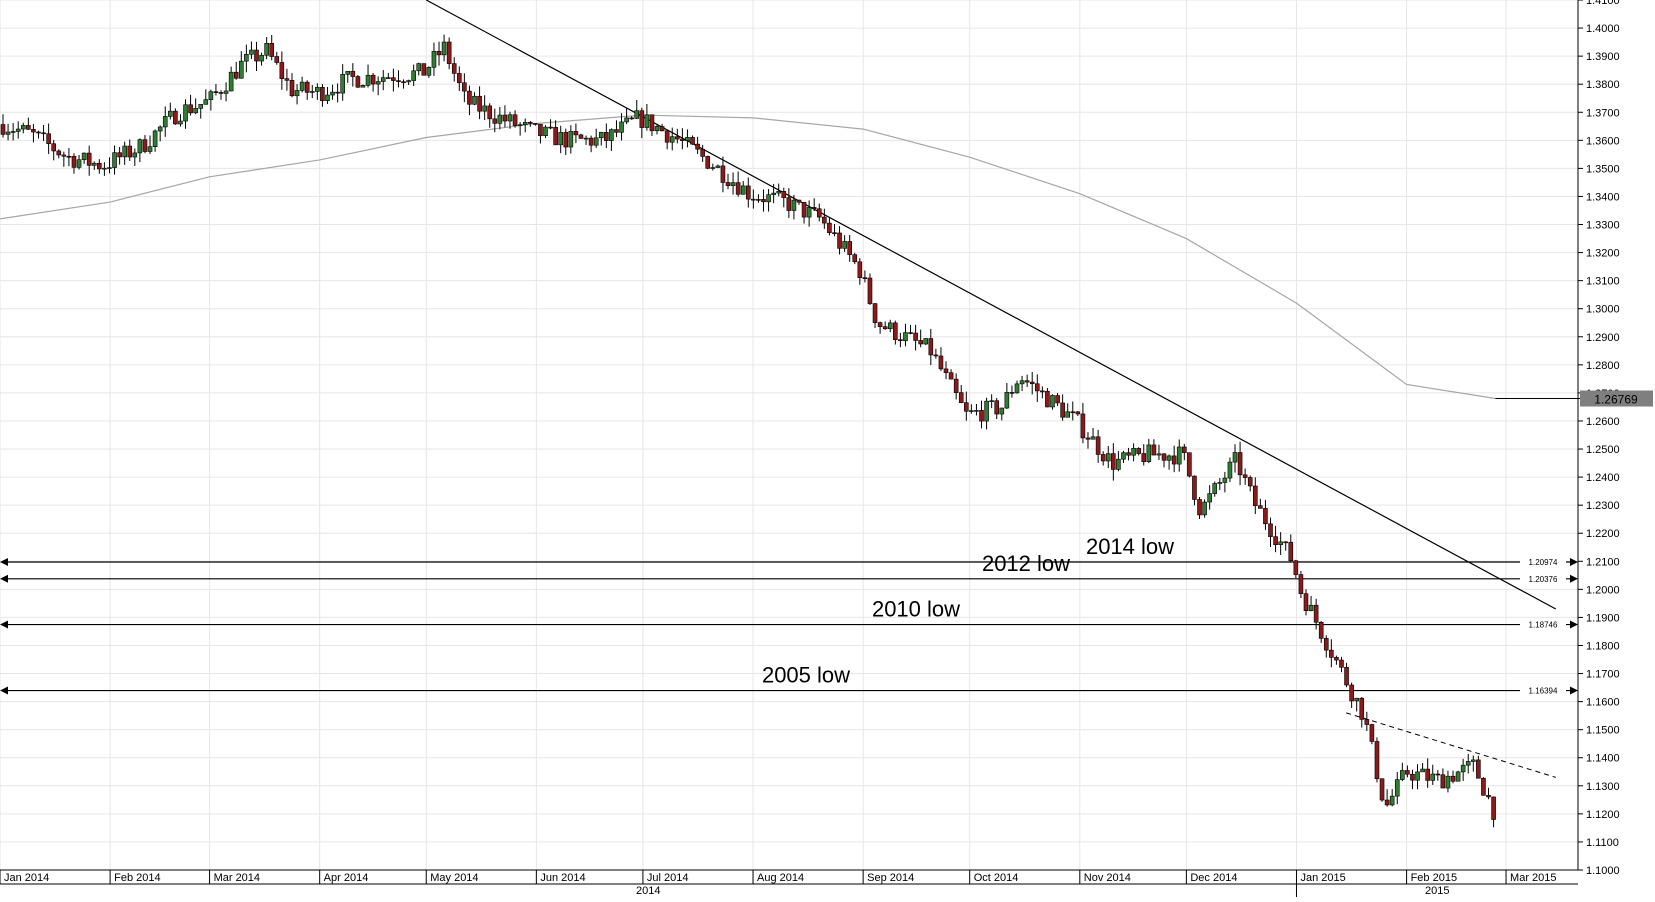  I want to click on y-tick-label: 1.2000, so click(1603, 590).